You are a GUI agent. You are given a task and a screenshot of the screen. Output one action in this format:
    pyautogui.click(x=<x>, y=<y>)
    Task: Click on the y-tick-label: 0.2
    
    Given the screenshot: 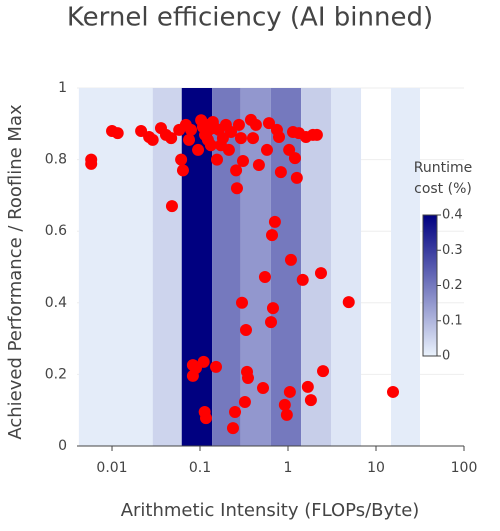 What is the action you would take?
    pyautogui.click(x=56, y=374)
    